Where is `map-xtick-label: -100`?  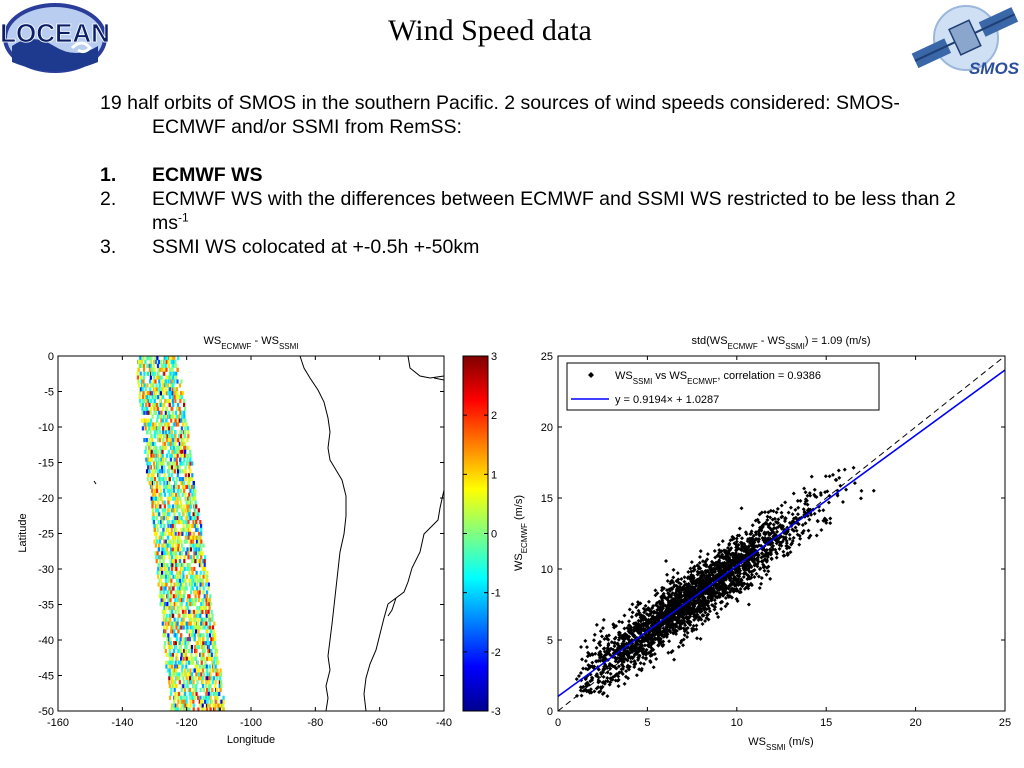 map-xtick-label: -100 is located at coordinates (251, 723).